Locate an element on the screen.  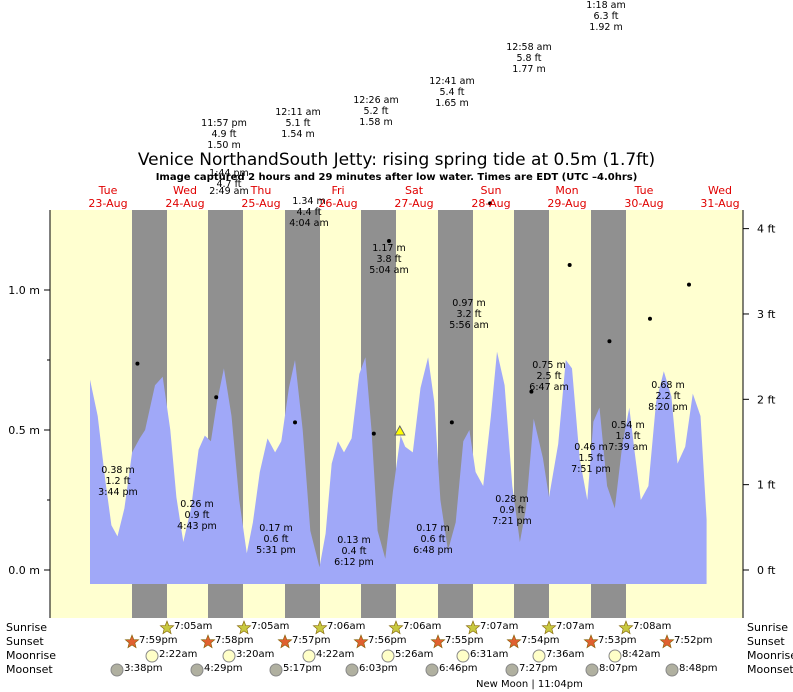
annotation-line: 11:57 pm is located at coordinates (224, 123).